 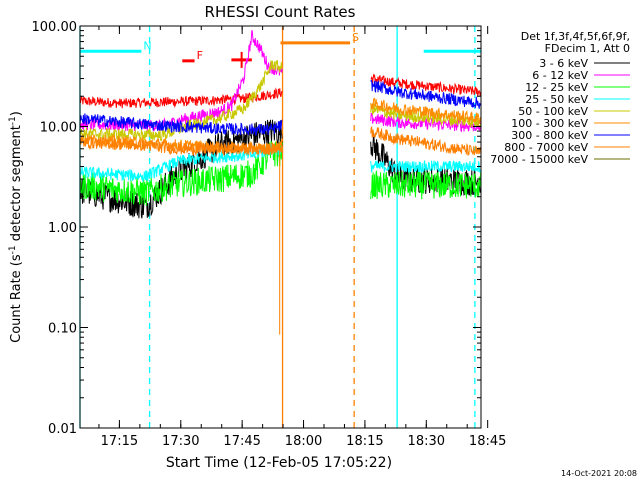 What do you see at coordinates (16, 298) in the screenshot?
I see `y-axis-label-main: Count Rate (s` at bounding box center [16, 298].